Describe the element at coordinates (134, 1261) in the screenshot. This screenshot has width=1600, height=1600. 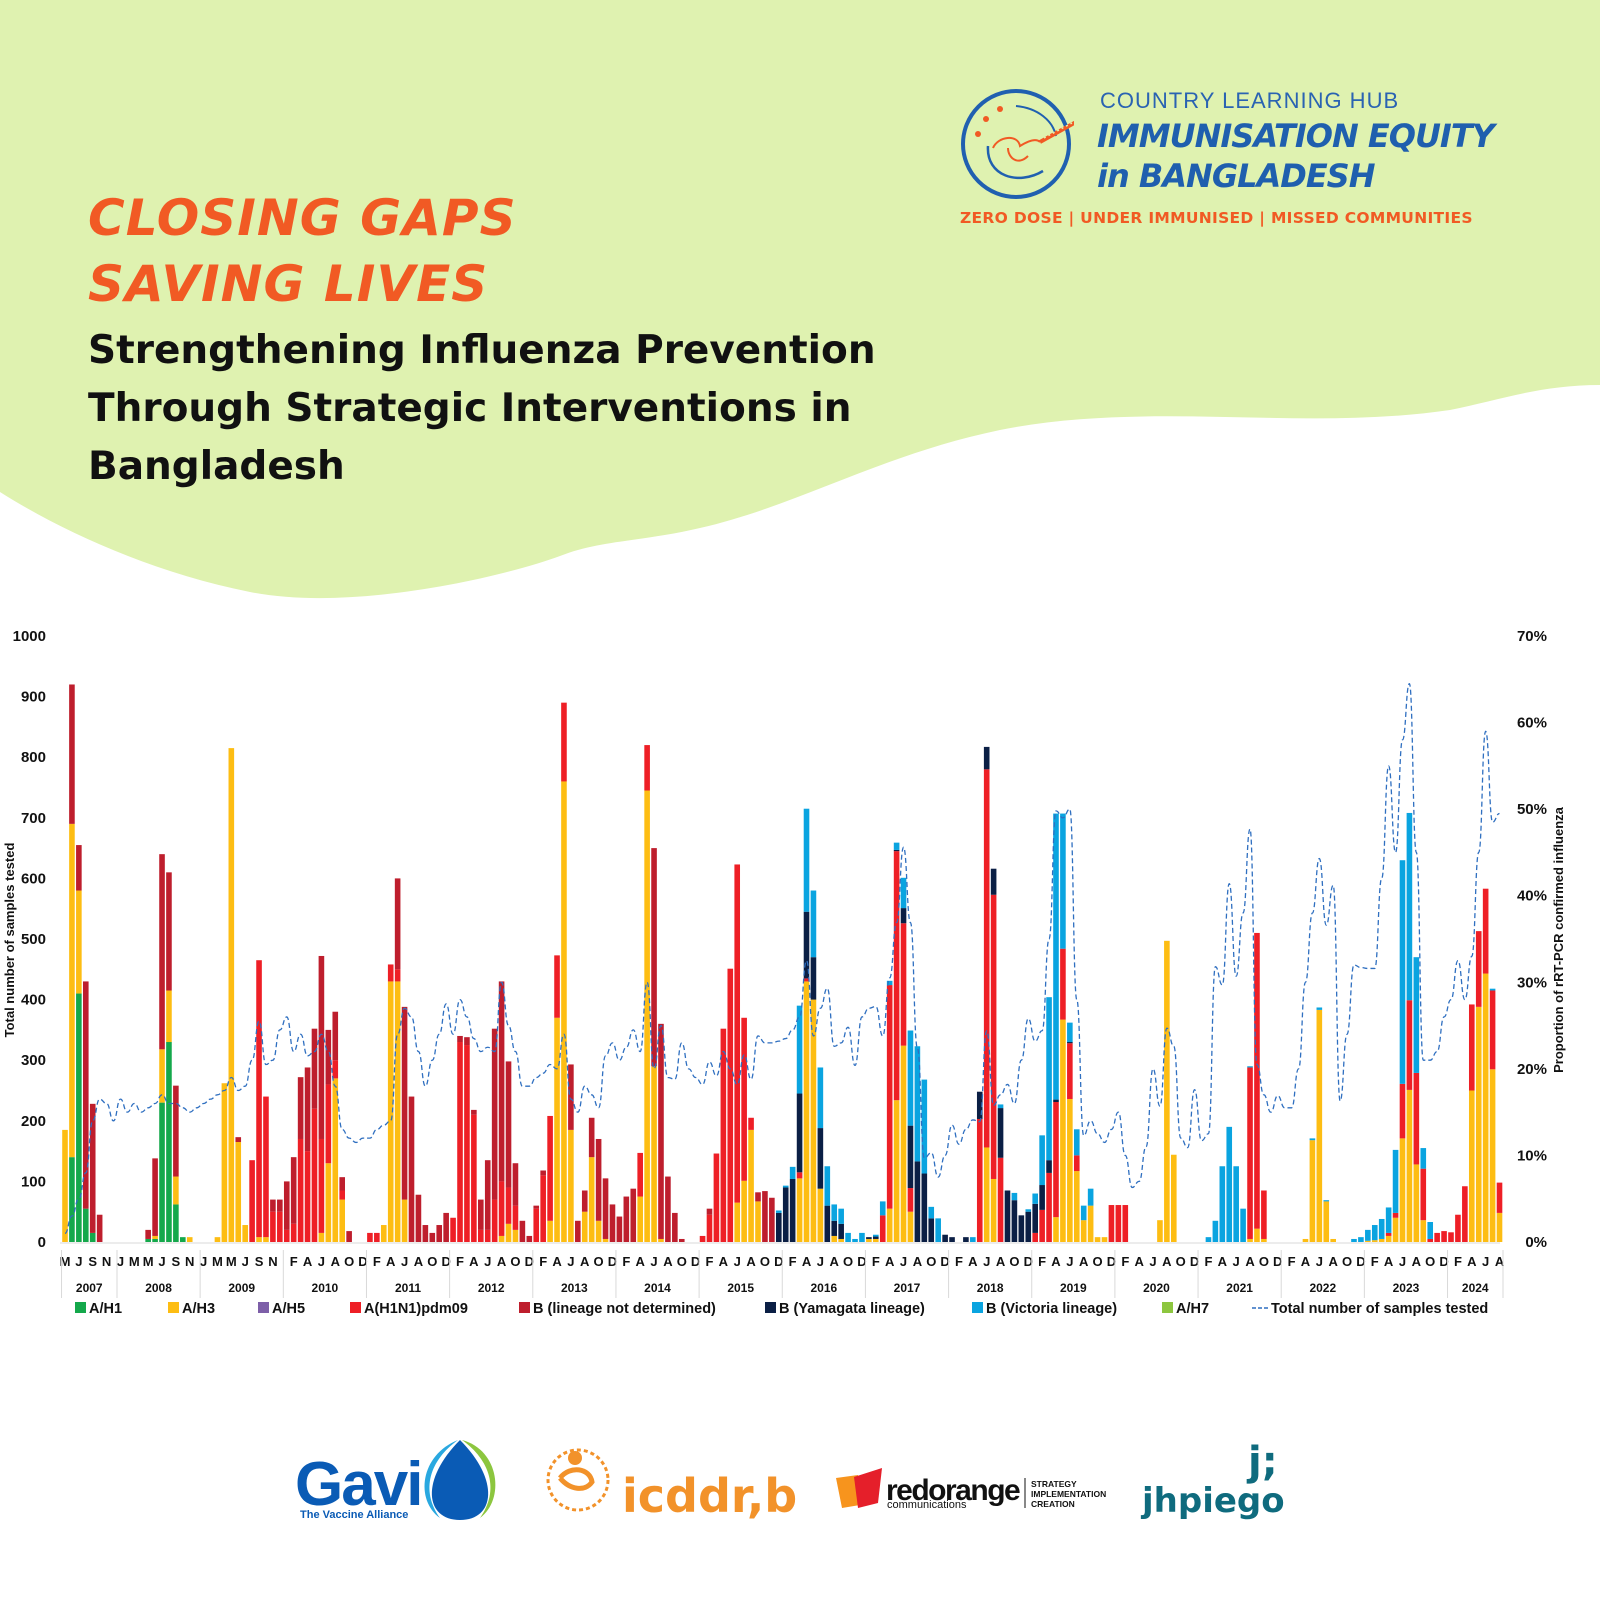
I see `month-tick-label: M` at that location.